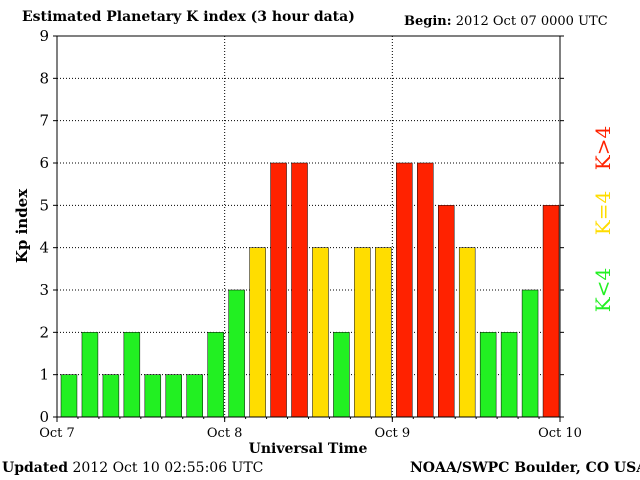  I want to click on x-axis-ticks: Oct 7 Oct 8 Oct 9 Oct 10, so click(310, 429).